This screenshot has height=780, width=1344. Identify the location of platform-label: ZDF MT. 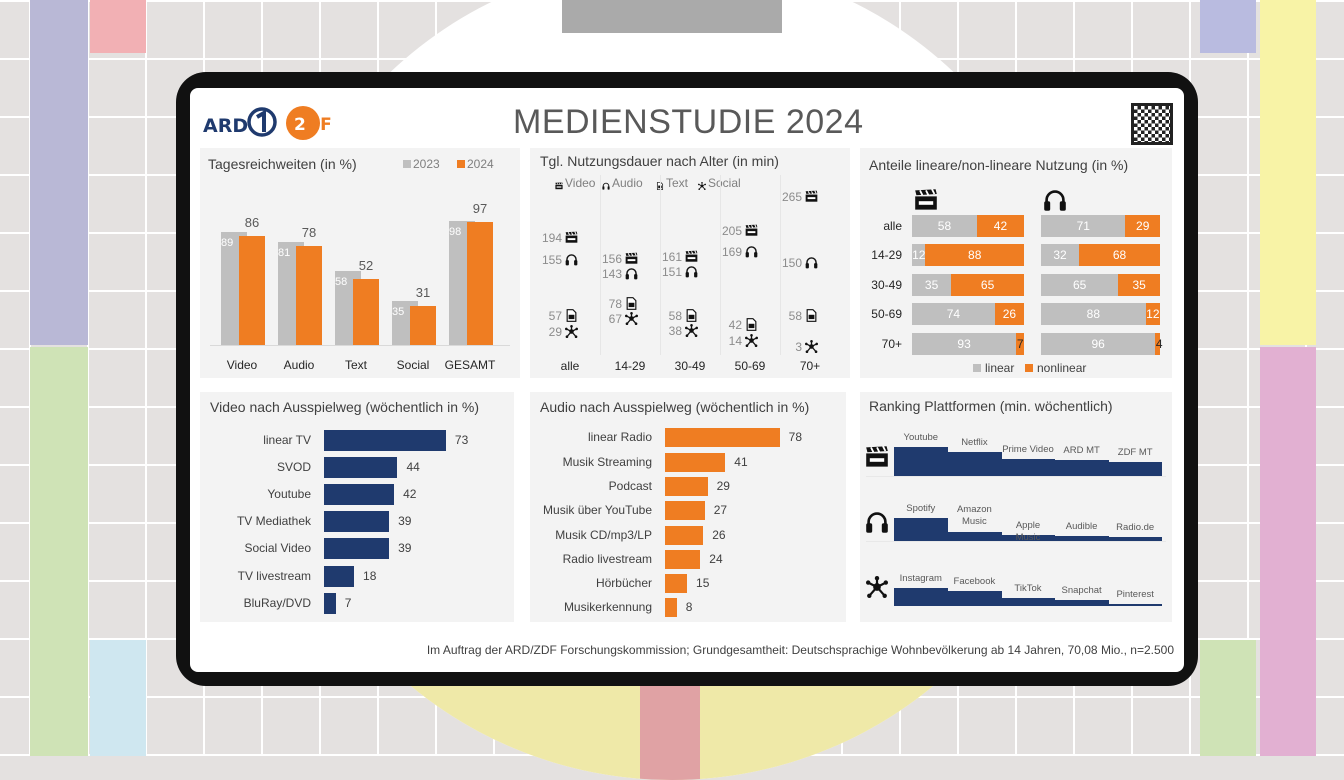
(1135, 453).